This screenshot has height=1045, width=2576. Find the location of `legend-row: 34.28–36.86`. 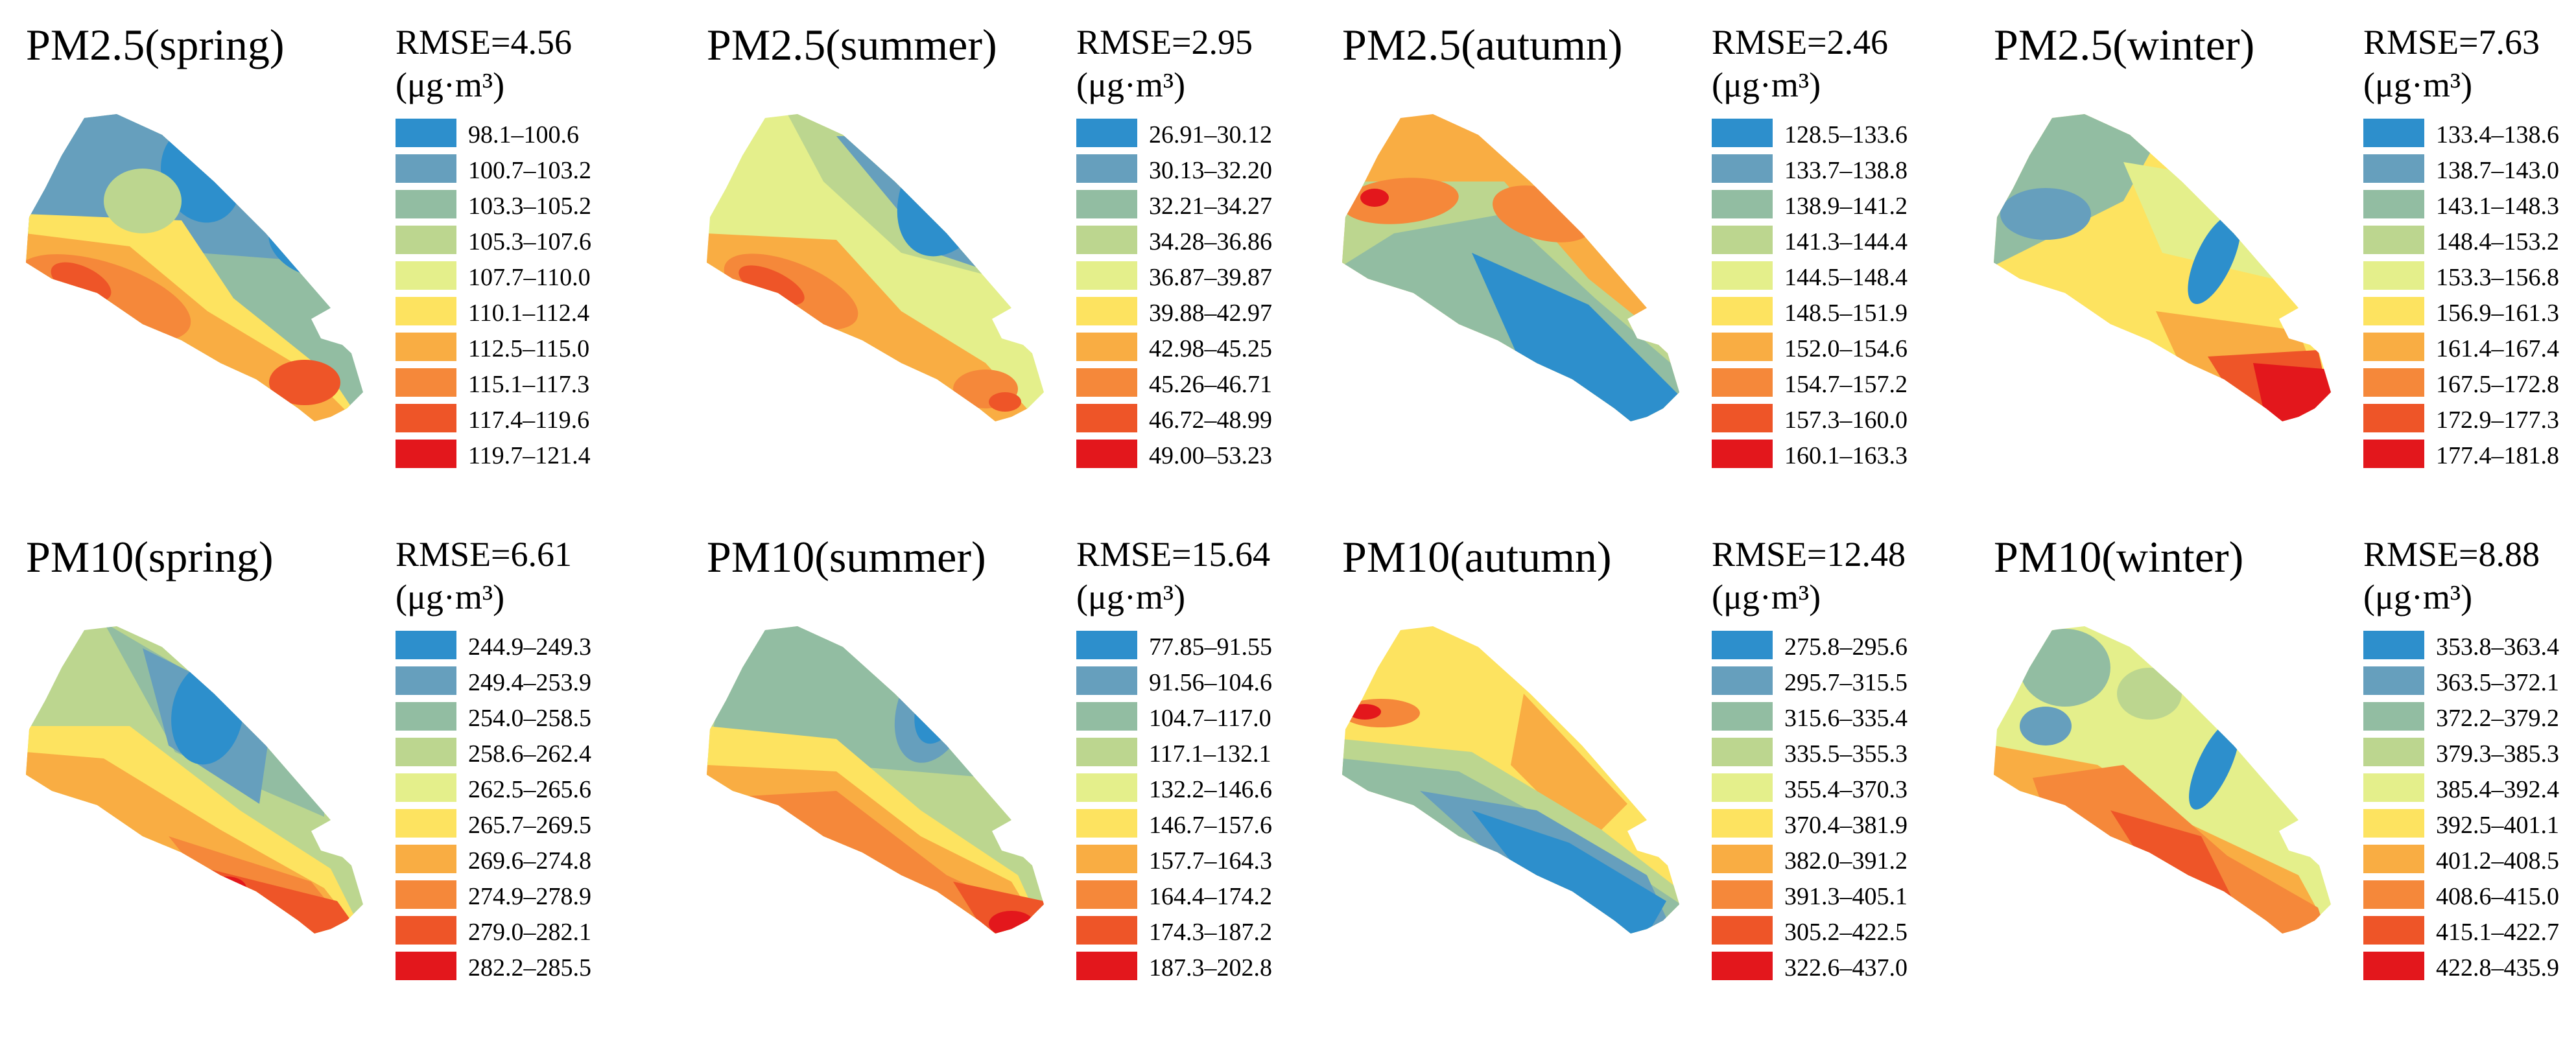

legend-row: 34.28–36.86 is located at coordinates (1212, 240).